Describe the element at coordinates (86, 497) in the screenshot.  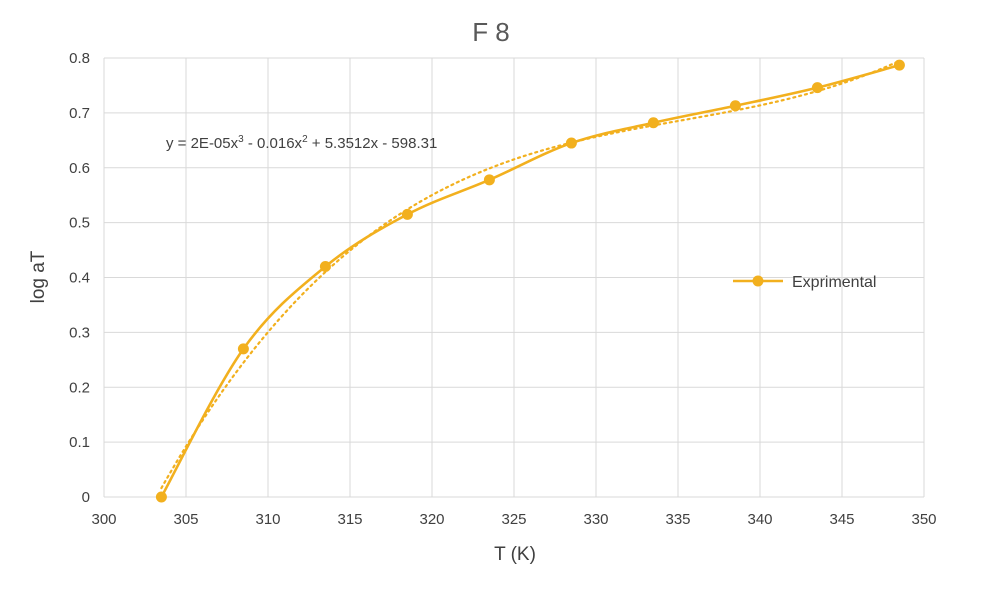
I see `y-tick-label: 0` at that location.